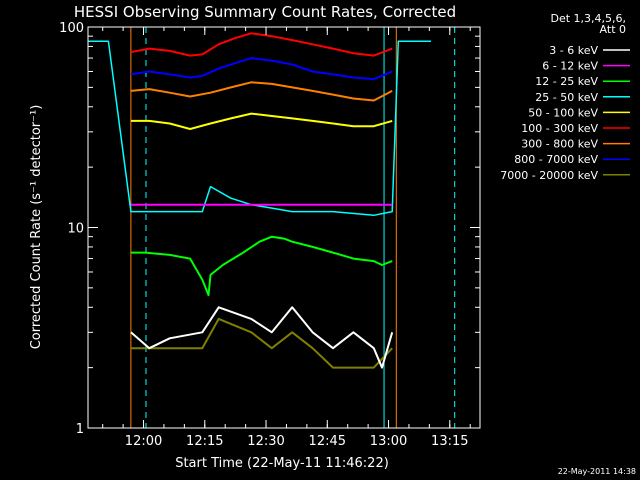 Image resolution: width=640 pixels, height=480 pixels. I want to click on x-tick-label-0: 12:00, so click(143, 441).